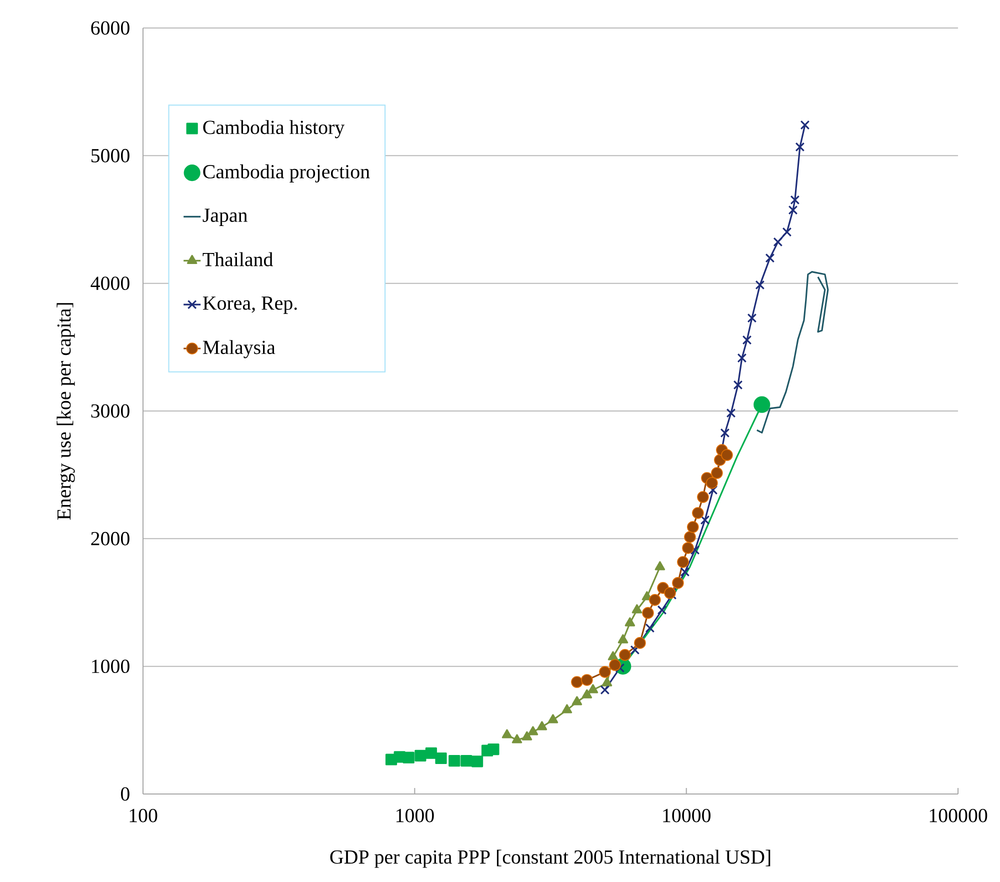 This screenshot has height=882, width=1000. I want to click on legend-label: Japan, so click(225, 217).